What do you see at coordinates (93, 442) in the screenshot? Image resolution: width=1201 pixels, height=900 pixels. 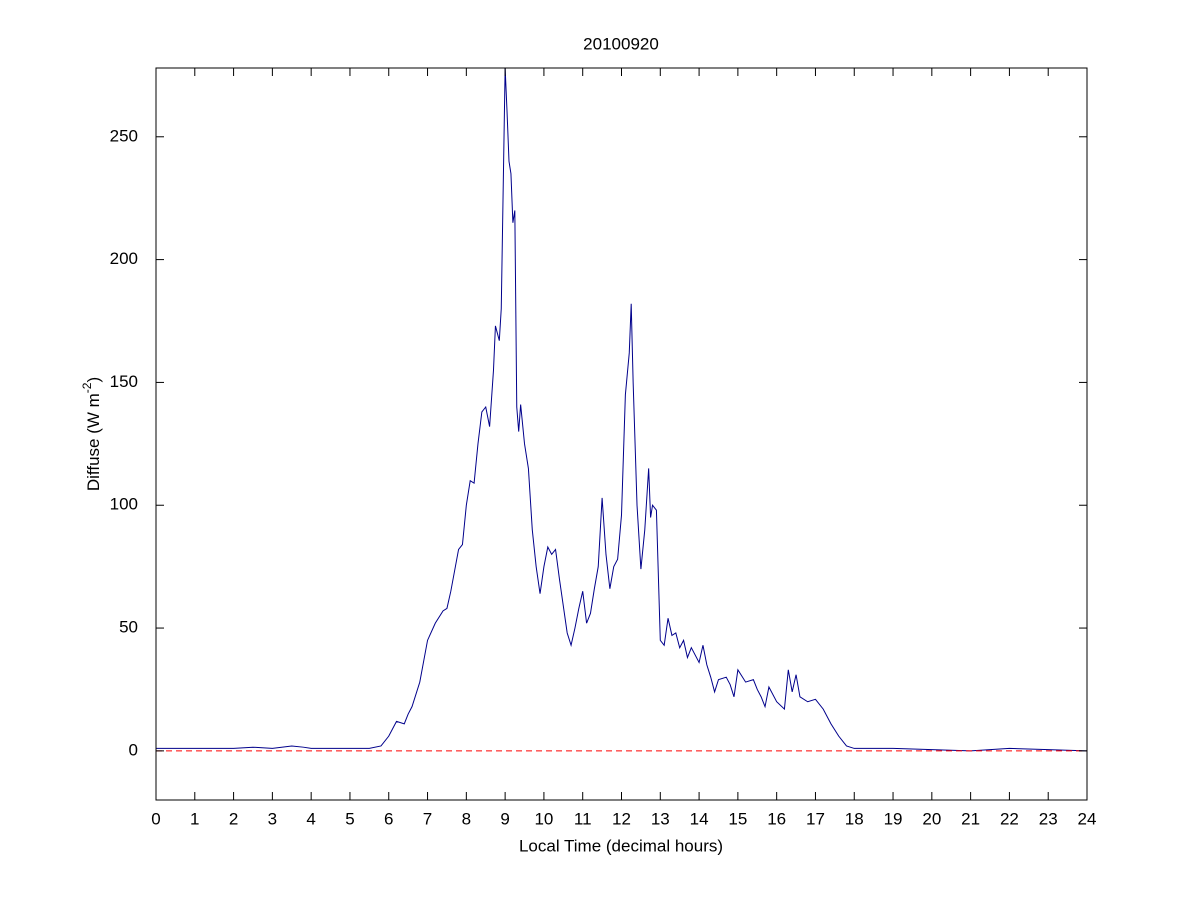 I see `y-label-text: Diffuse (W m` at bounding box center [93, 442].